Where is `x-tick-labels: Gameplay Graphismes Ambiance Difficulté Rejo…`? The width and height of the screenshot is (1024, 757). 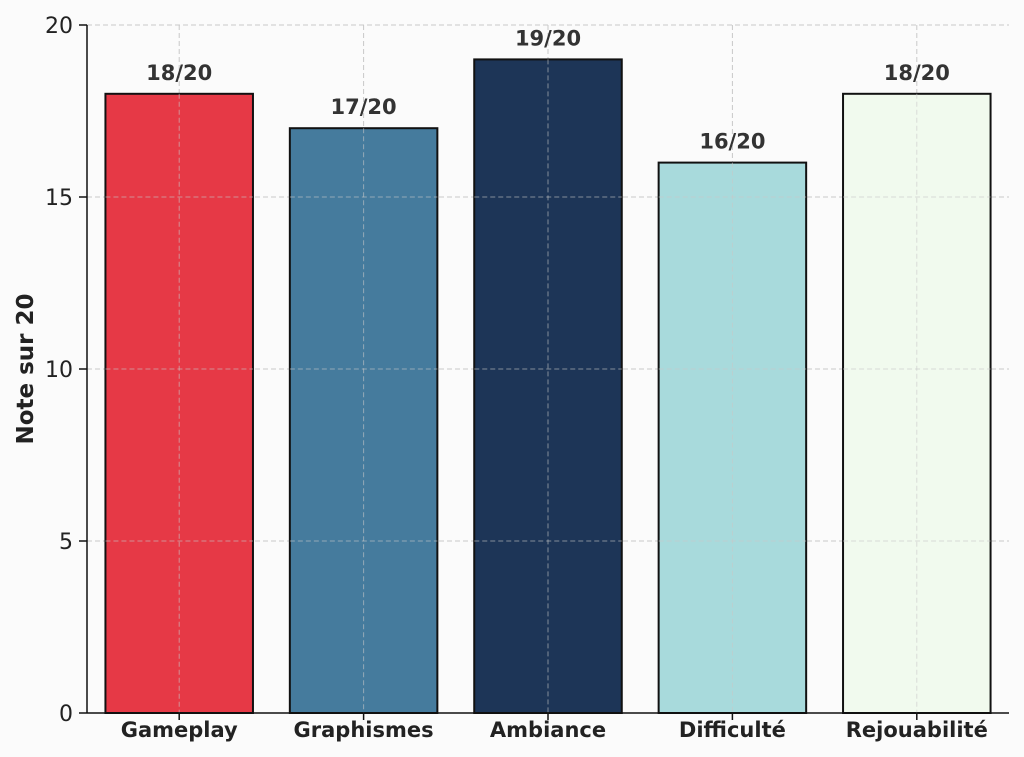
x-tick-labels: Gameplay Graphismes Ambiance Difficulté Rejo… is located at coordinates (554, 727).